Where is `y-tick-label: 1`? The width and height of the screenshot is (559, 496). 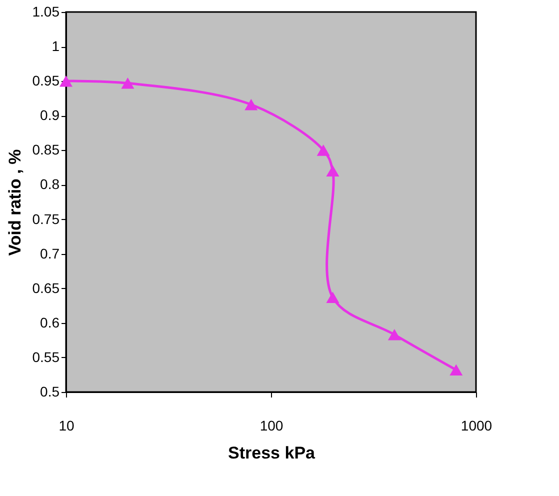 y-tick-label: 1 is located at coordinates (56, 46).